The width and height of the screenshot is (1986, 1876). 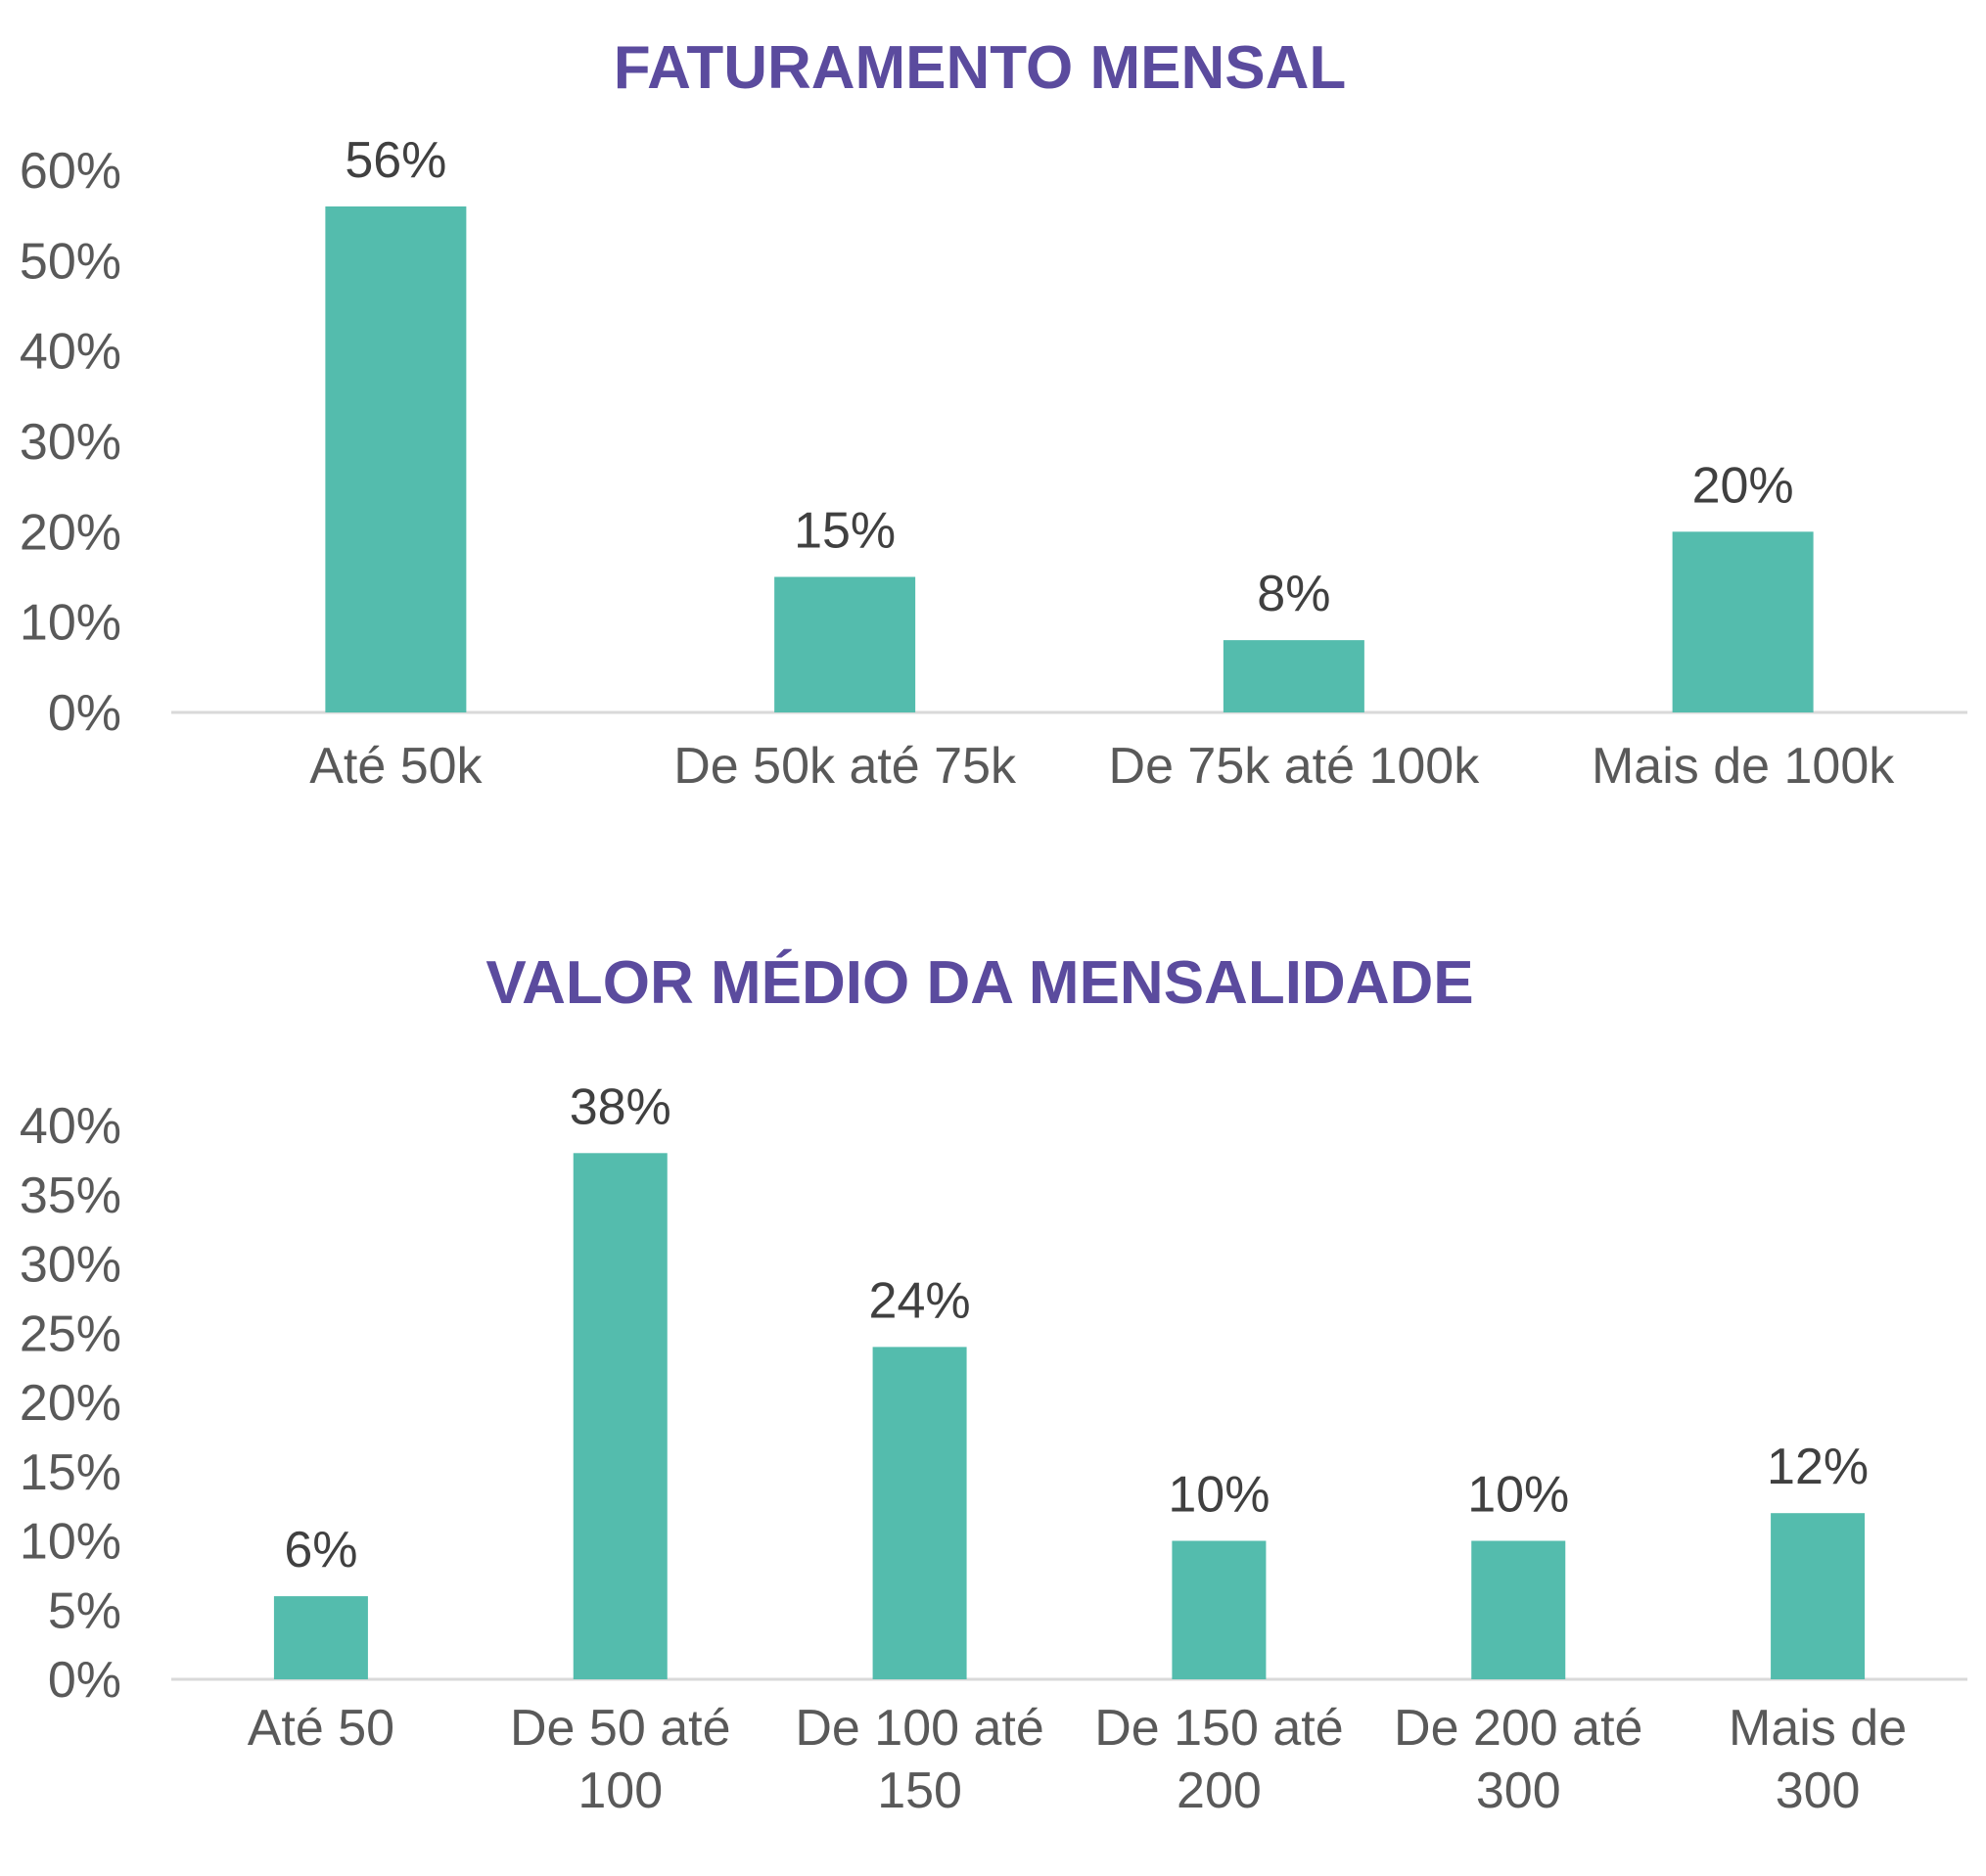 I want to click on category-label: De 75k até 100k, so click(x=1295, y=766).